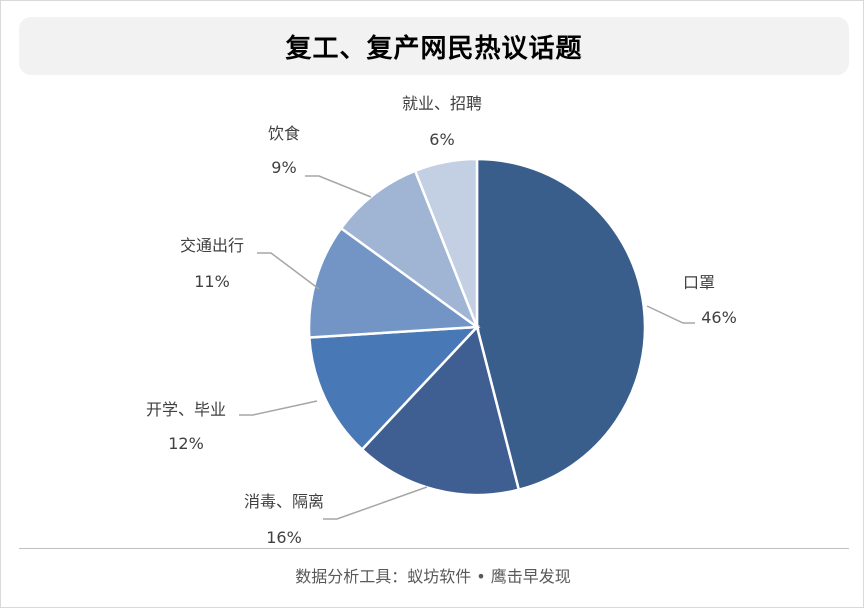 Image resolution: width=864 pixels, height=608 pixels. Describe the element at coordinates (186, 443) in the screenshot. I see `slice-value-label: 12%` at that location.